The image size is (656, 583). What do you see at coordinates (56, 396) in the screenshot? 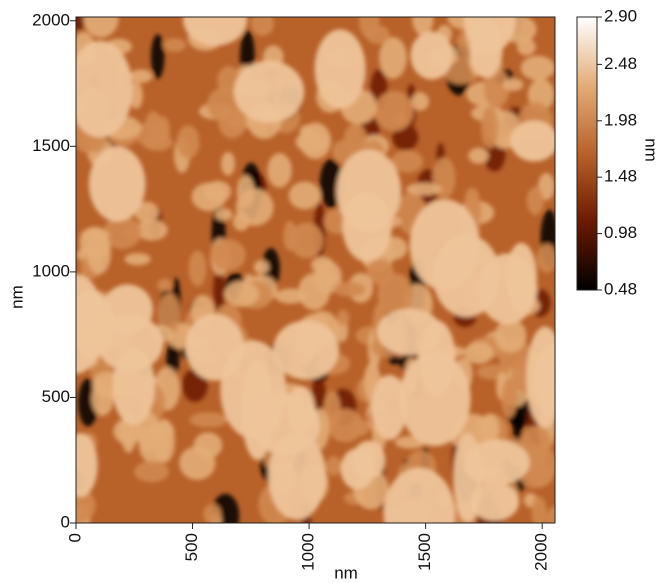
I see `y-tick-label: 500` at bounding box center [56, 396].